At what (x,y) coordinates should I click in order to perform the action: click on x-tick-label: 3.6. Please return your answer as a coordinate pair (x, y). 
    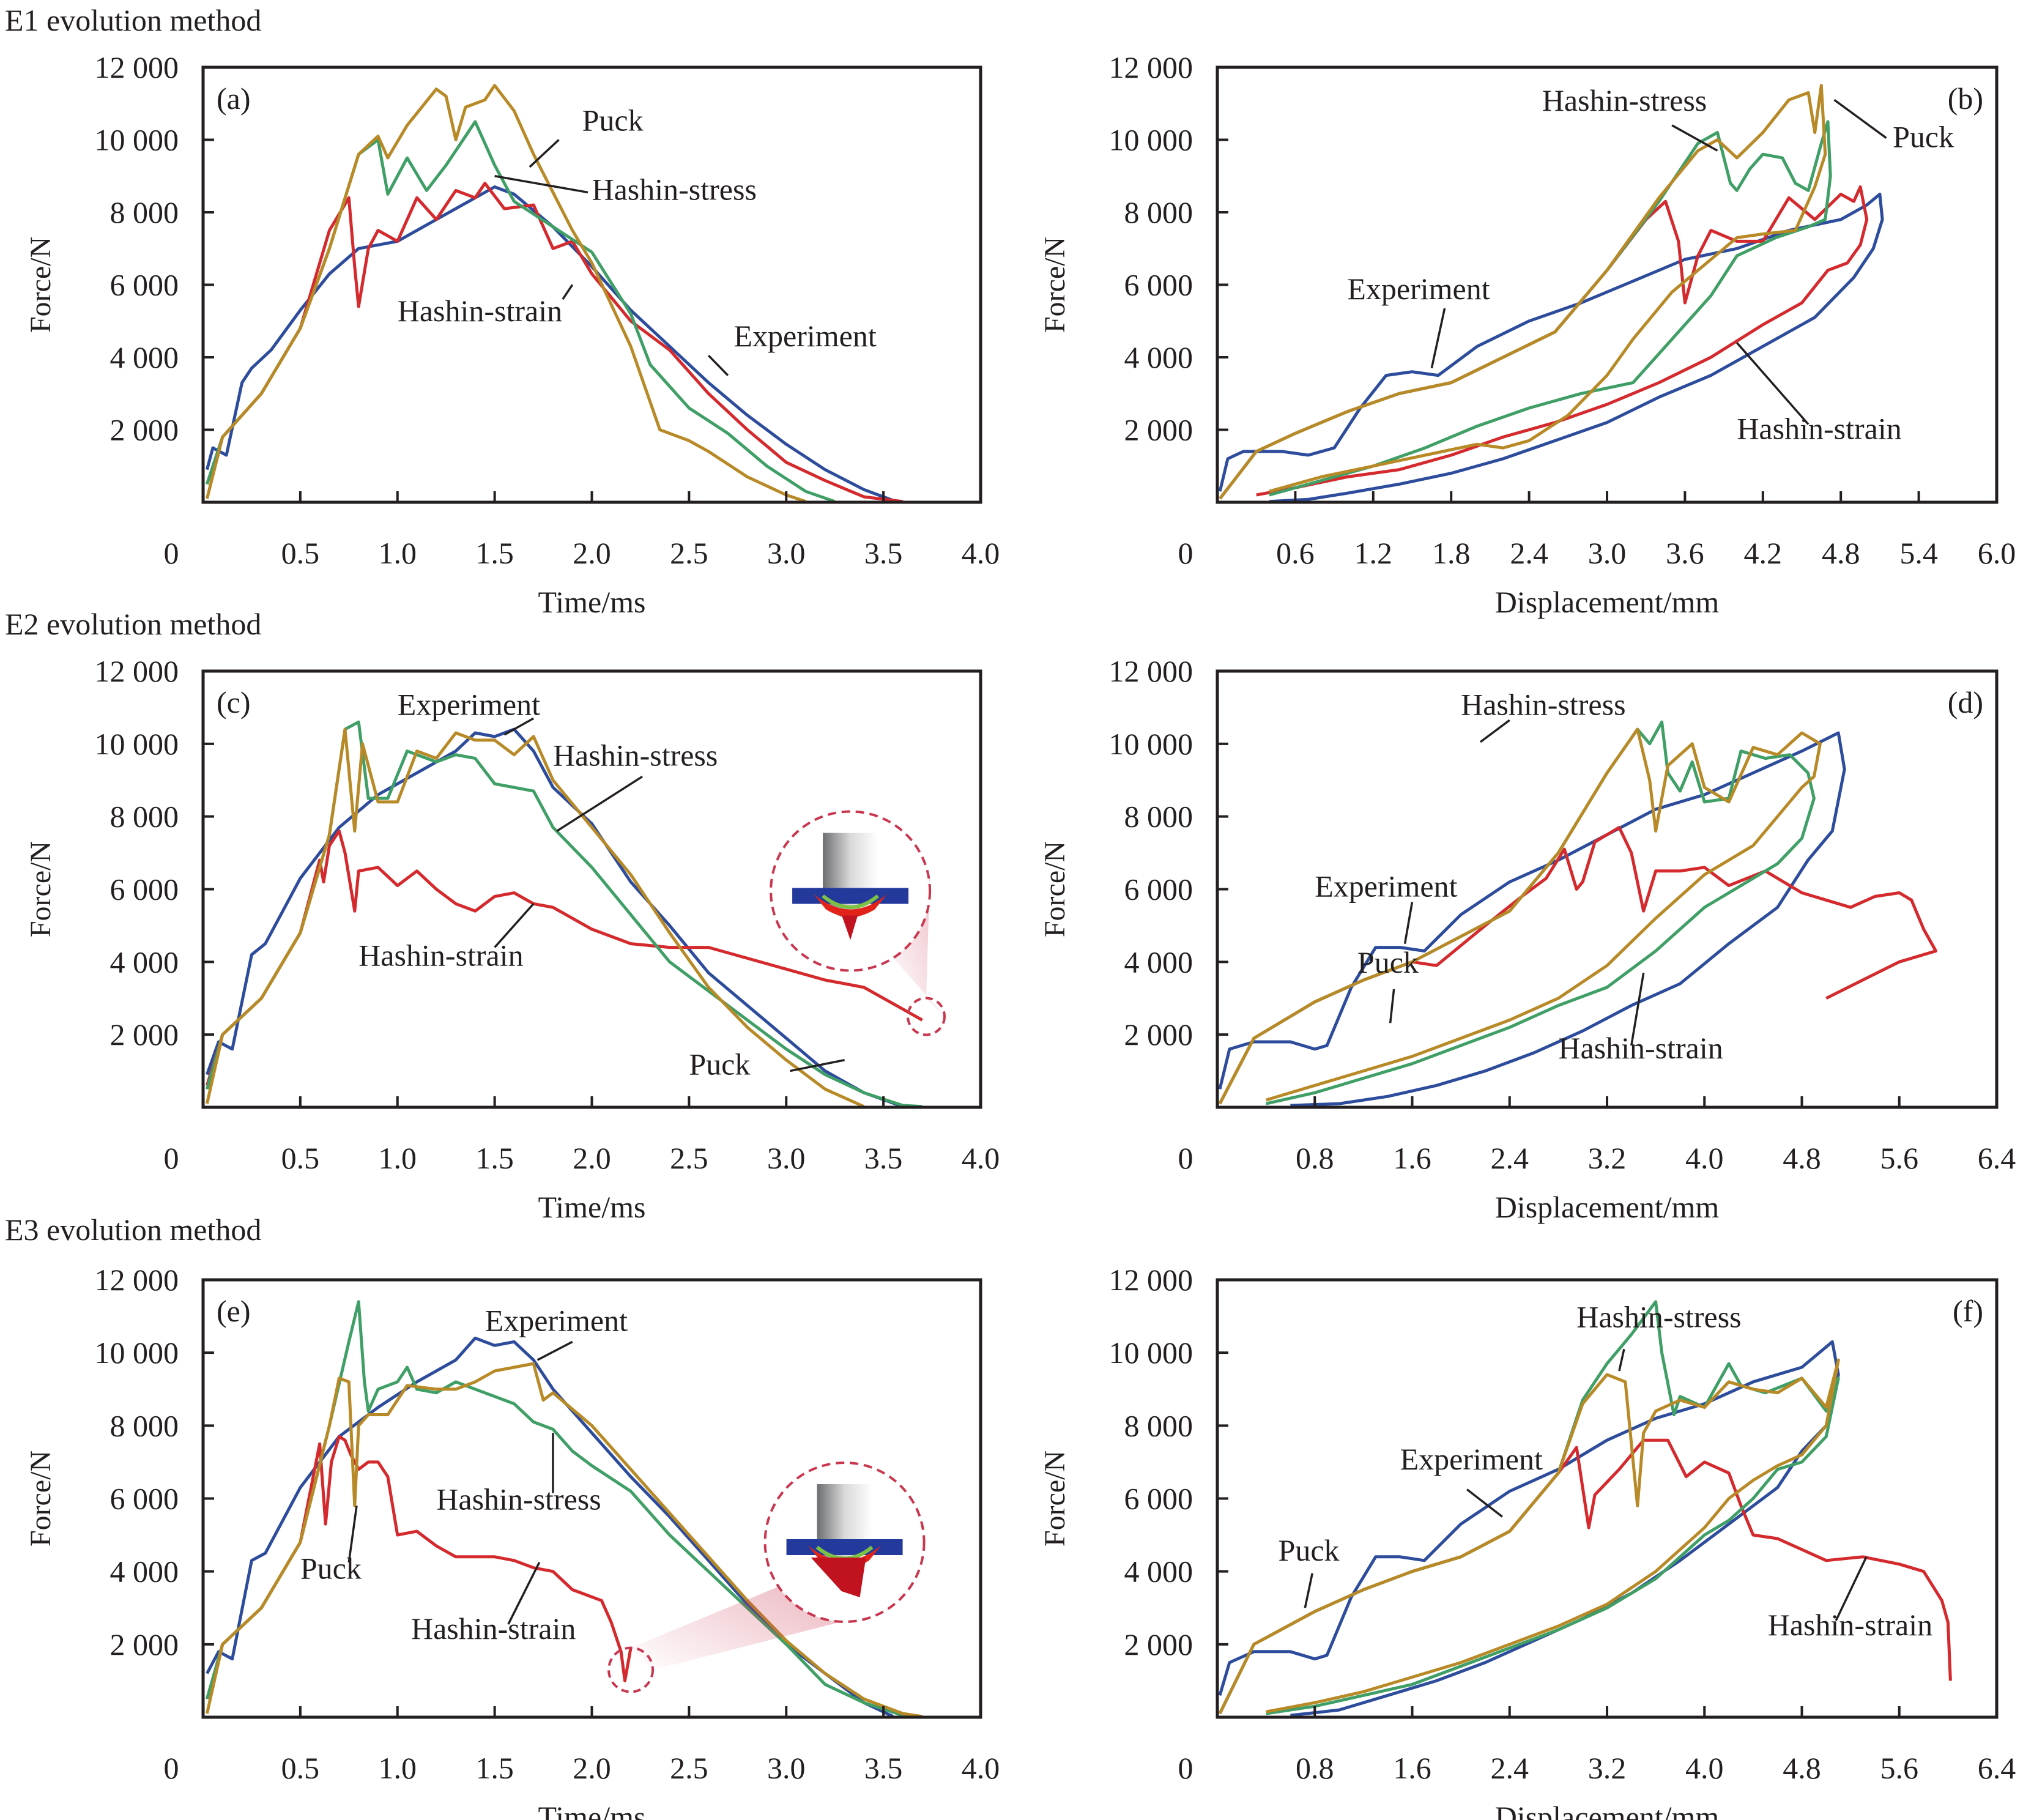
    Looking at the image, I should click on (1685, 553).